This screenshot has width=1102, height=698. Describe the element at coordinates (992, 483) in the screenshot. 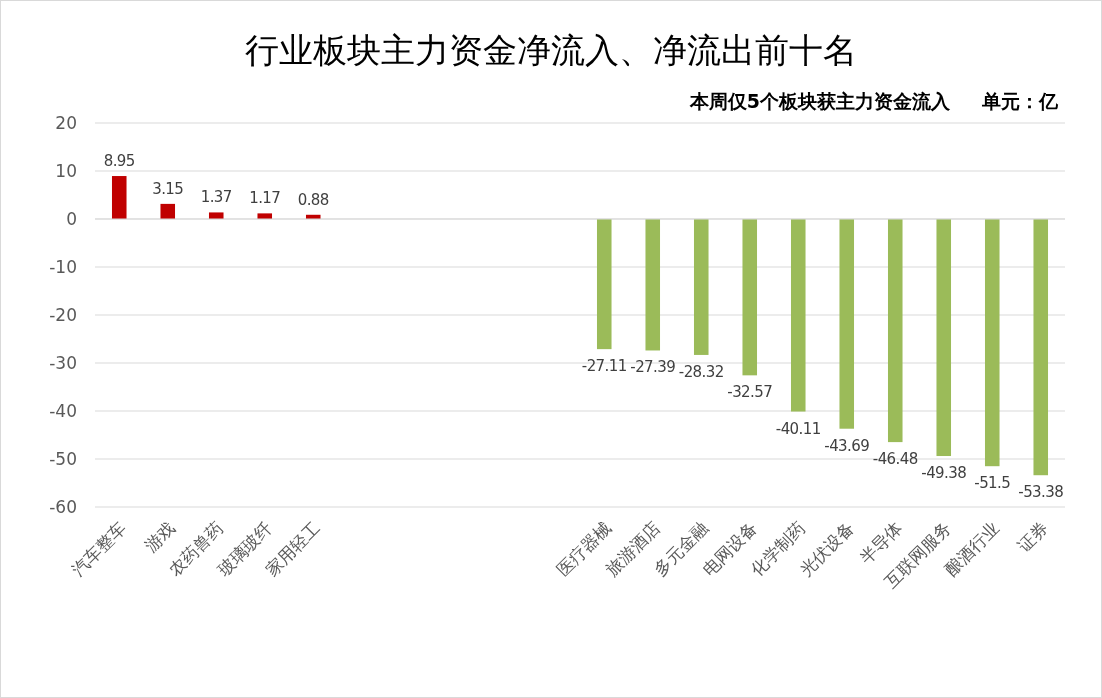

I see `data-label: -51.5` at that location.